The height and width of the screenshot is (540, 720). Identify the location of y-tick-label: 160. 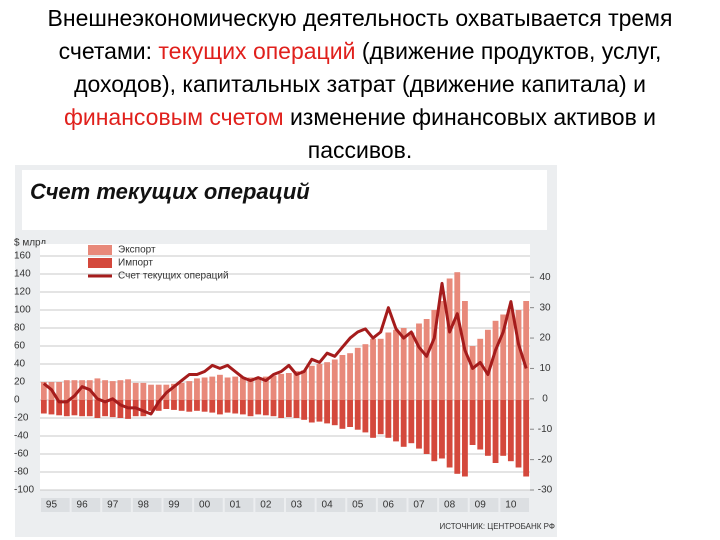
(22, 256).